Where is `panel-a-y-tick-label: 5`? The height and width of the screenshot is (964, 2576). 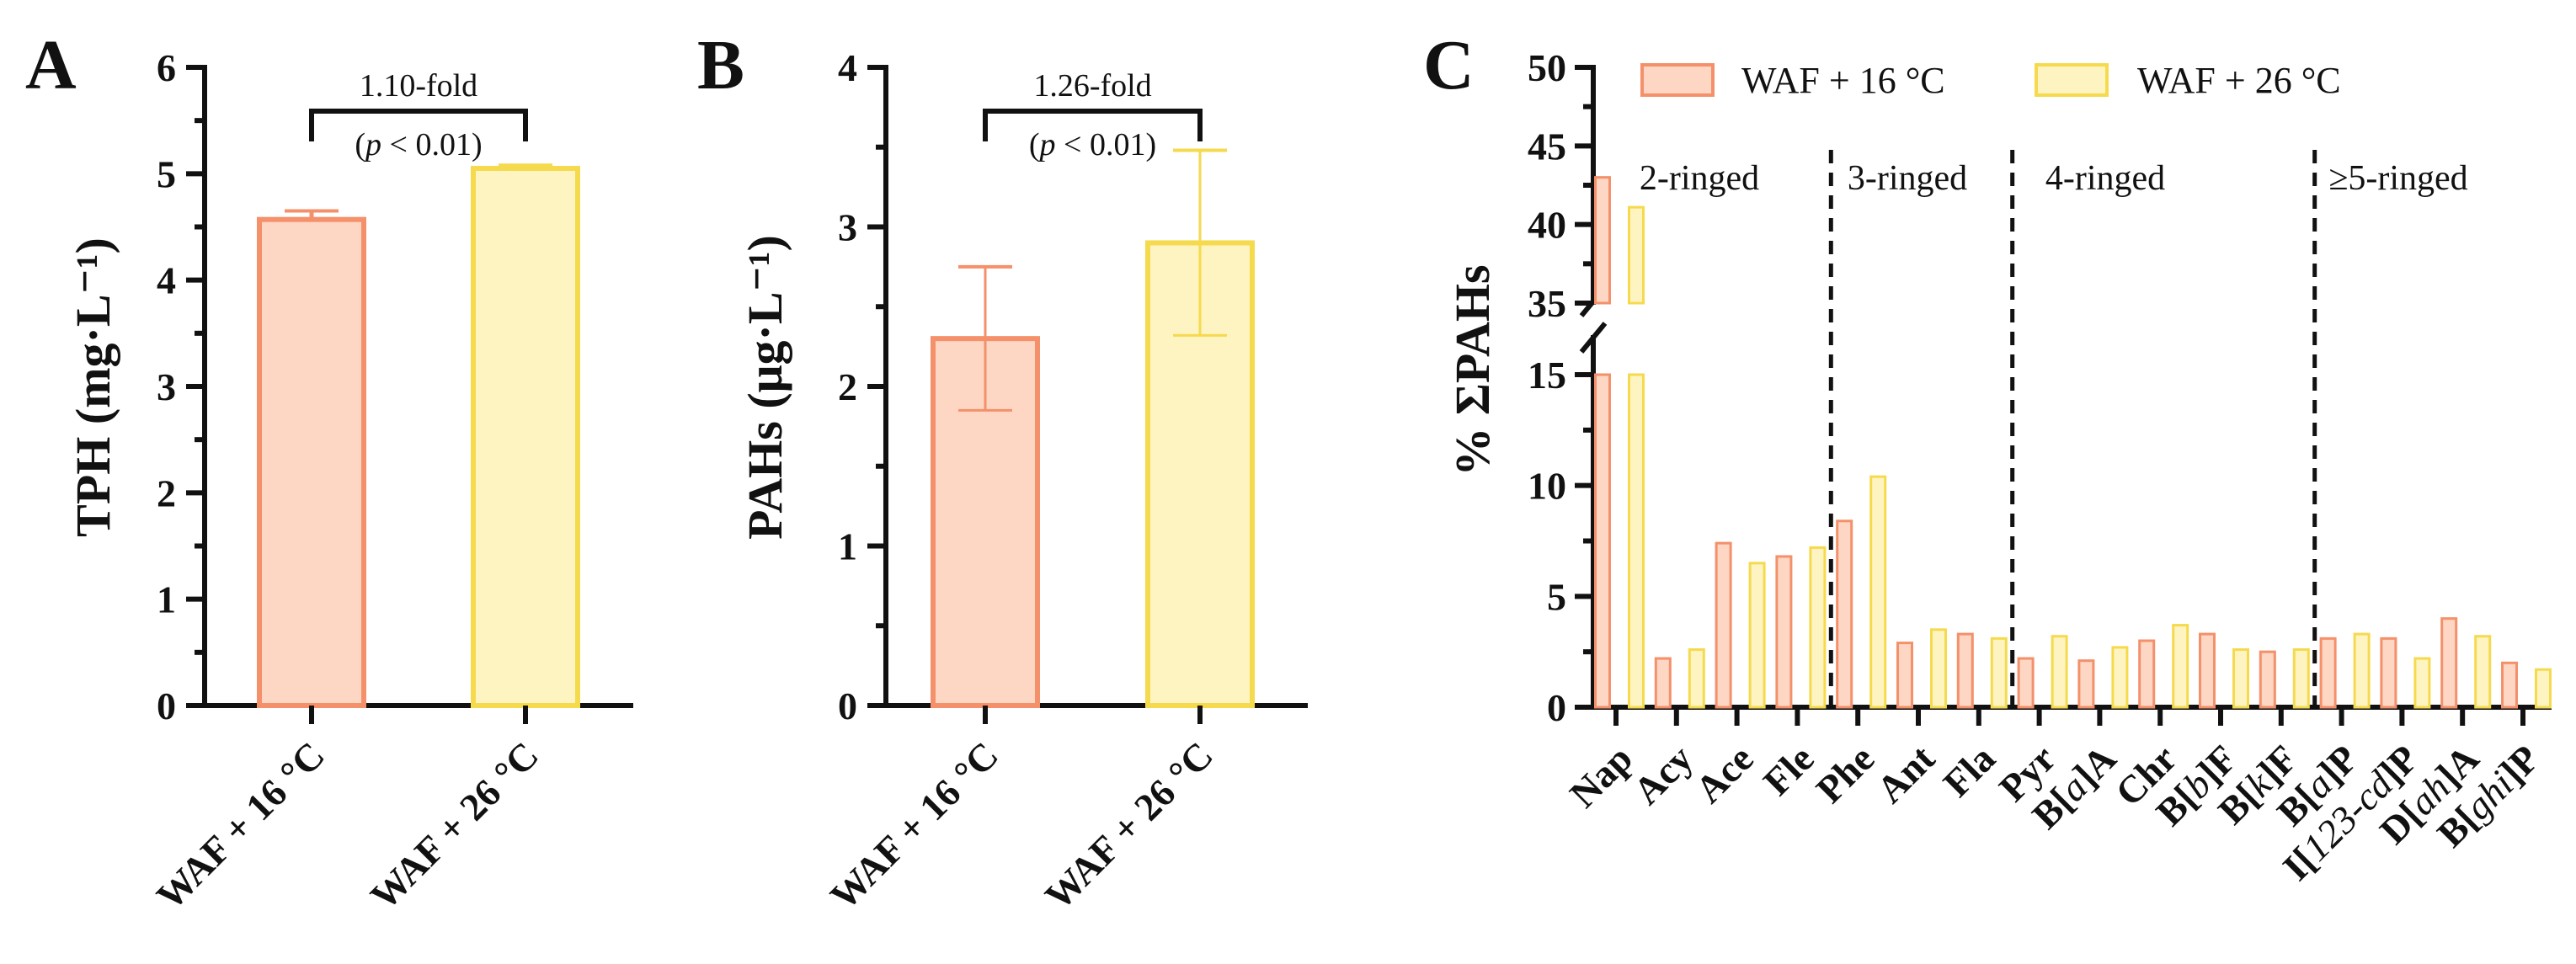
panel-a-y-tick-label: 5 is located at coordinates (166, 173).